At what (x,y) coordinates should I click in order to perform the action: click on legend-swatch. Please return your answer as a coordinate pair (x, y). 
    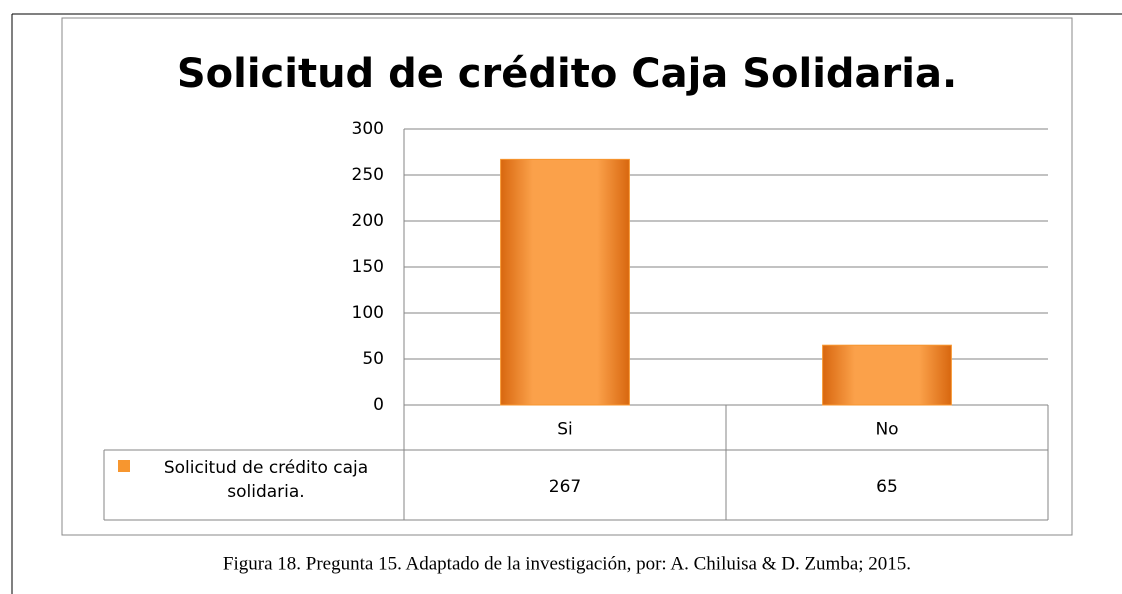
    Looking at the image, I should click on (124, 466).